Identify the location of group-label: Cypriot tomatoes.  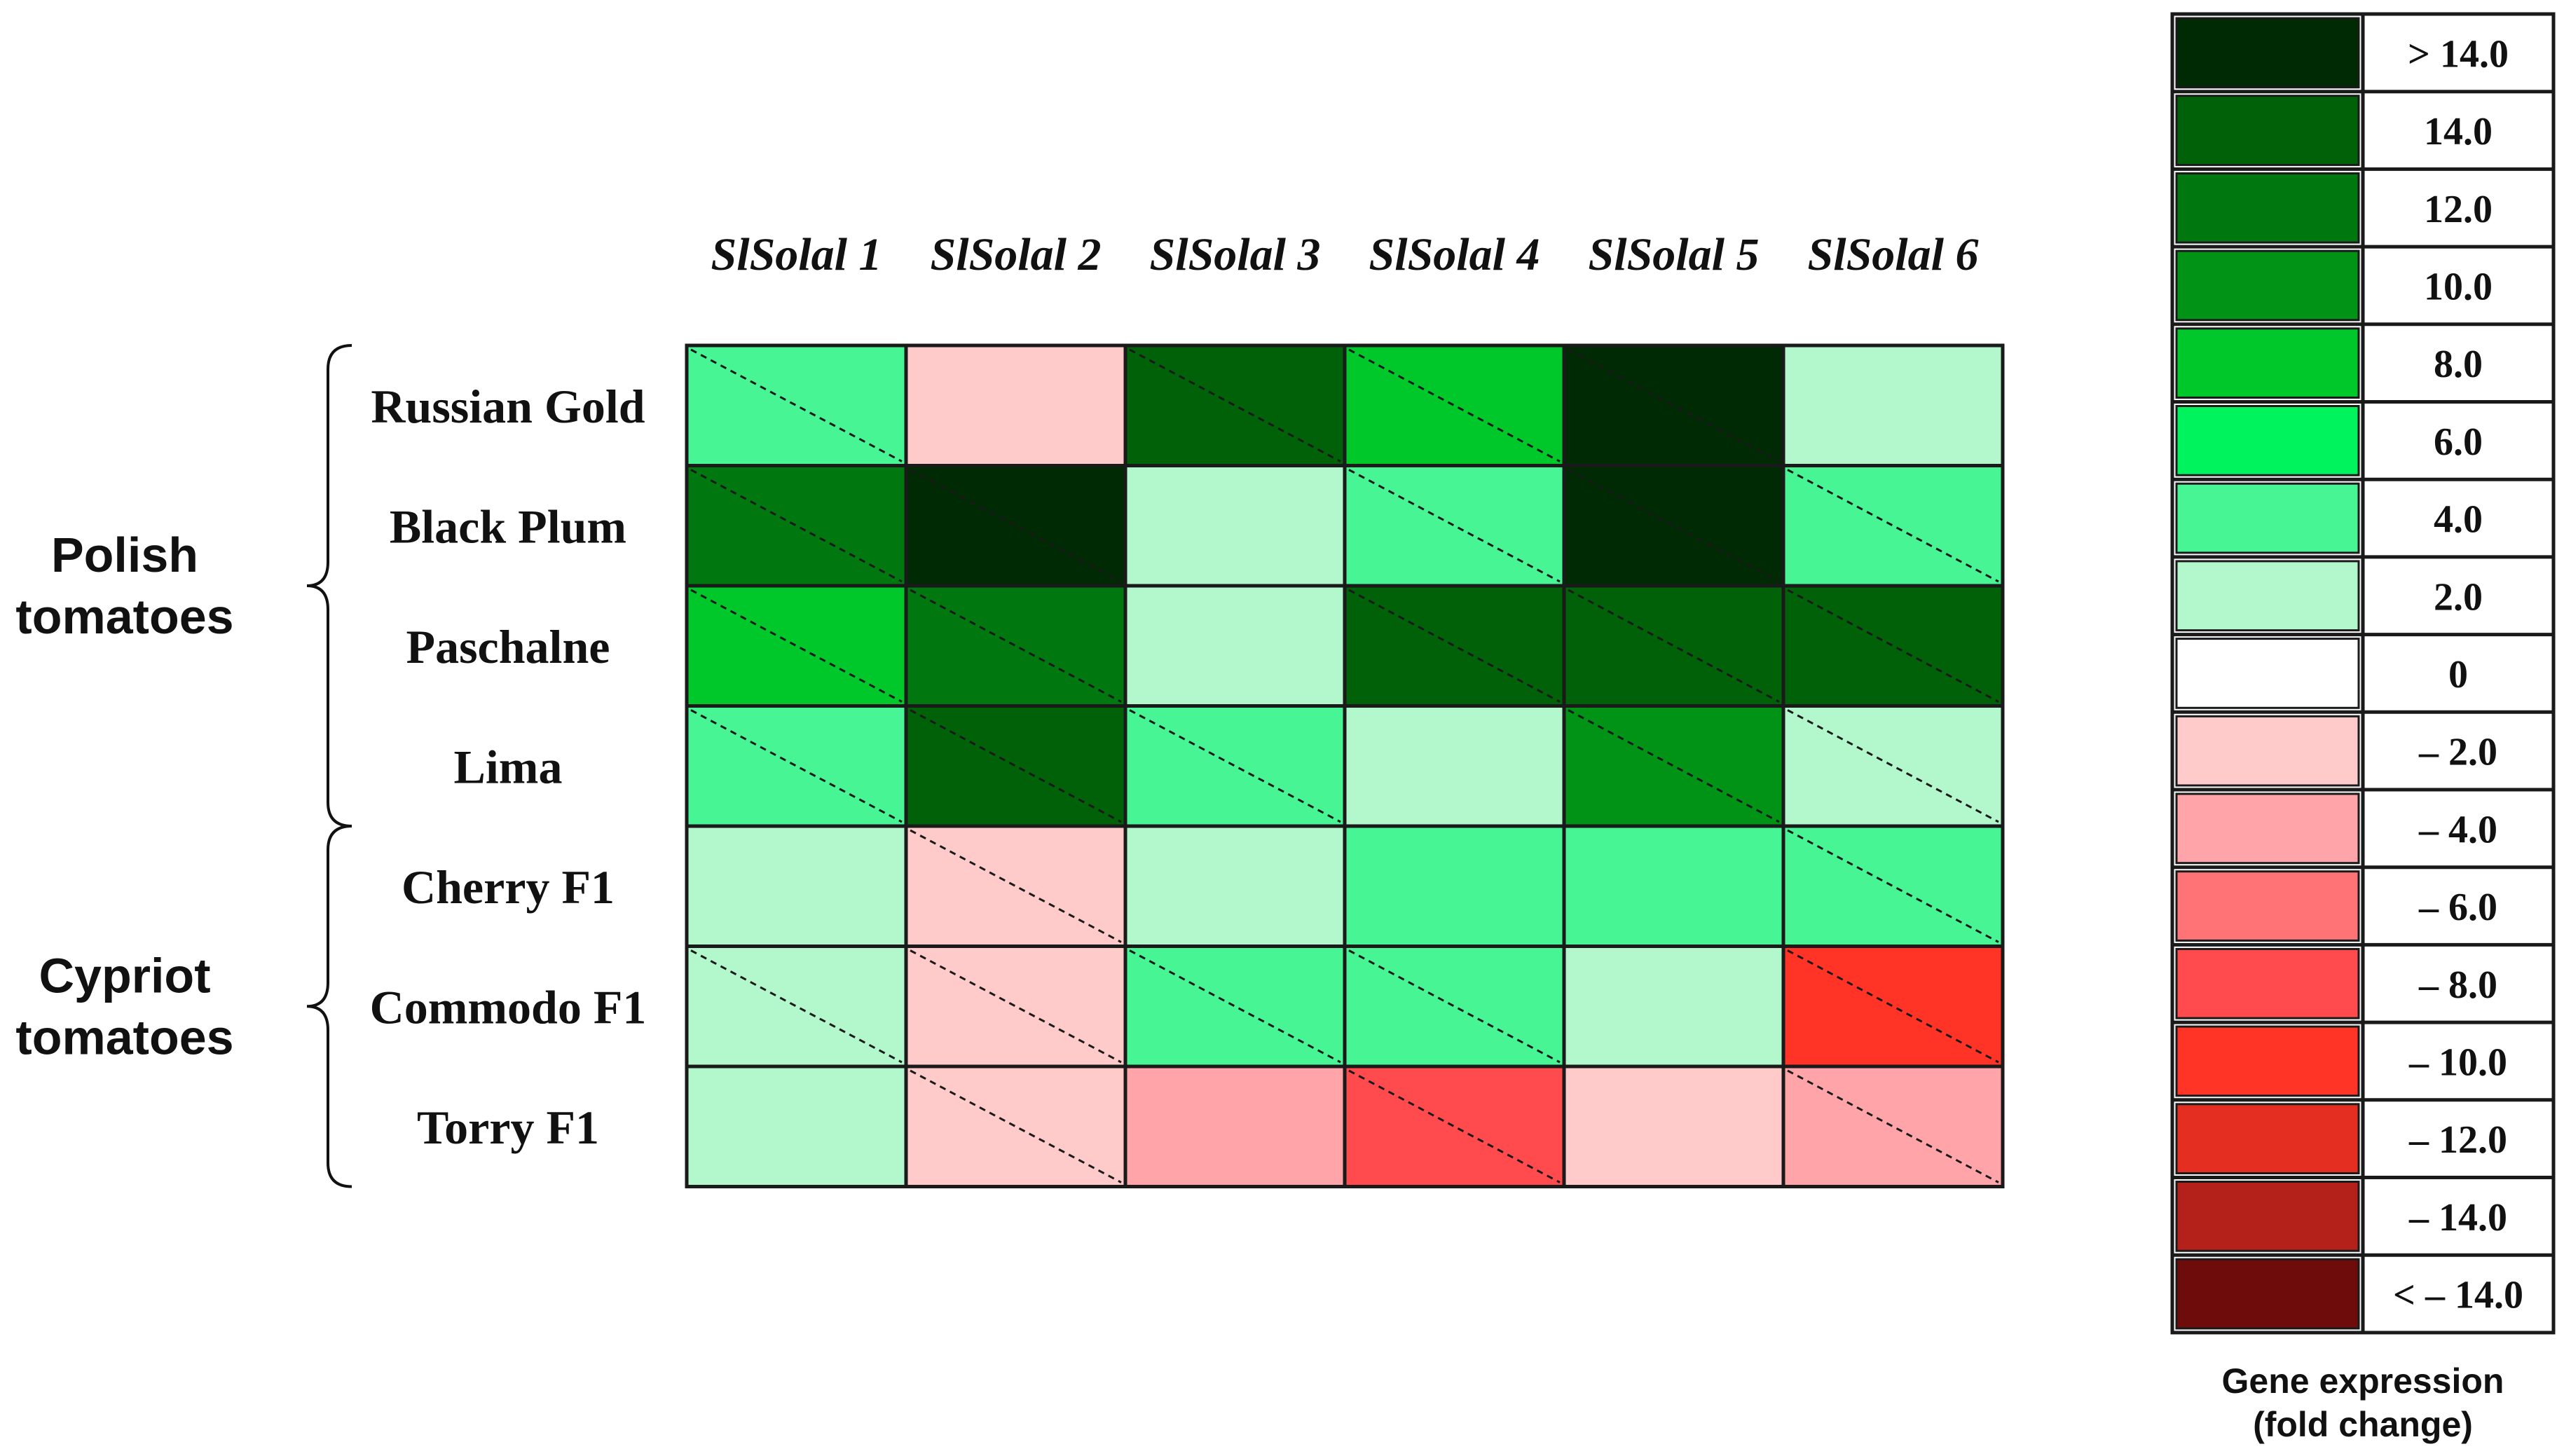
(124, 1006).